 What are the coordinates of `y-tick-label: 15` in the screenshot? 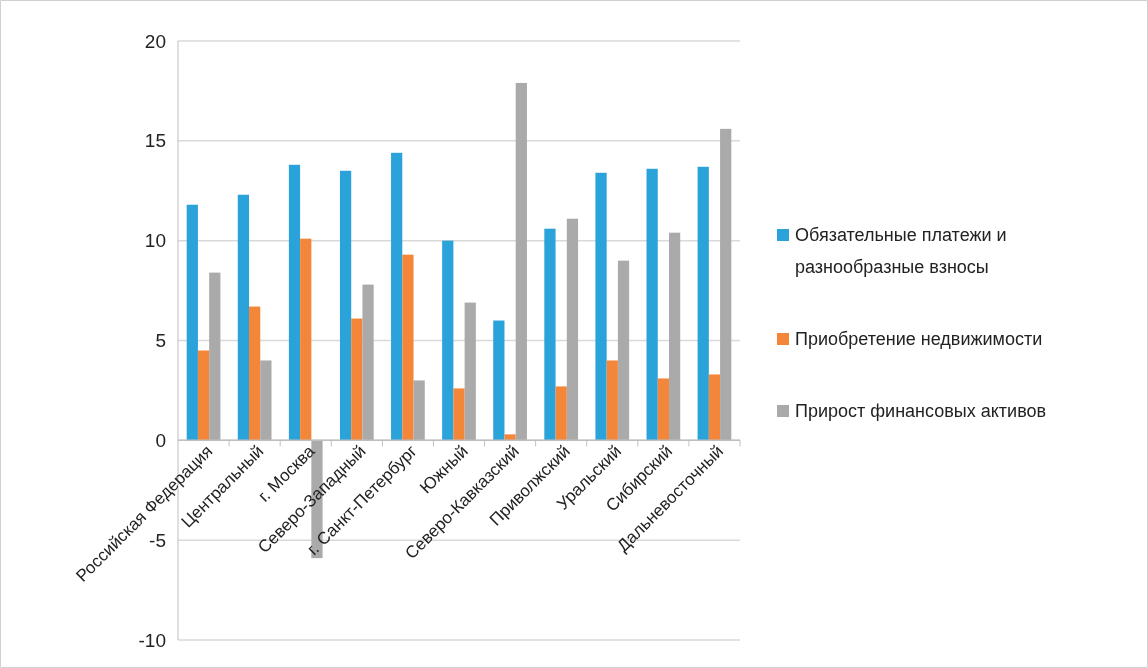 It's located at (155, 141).